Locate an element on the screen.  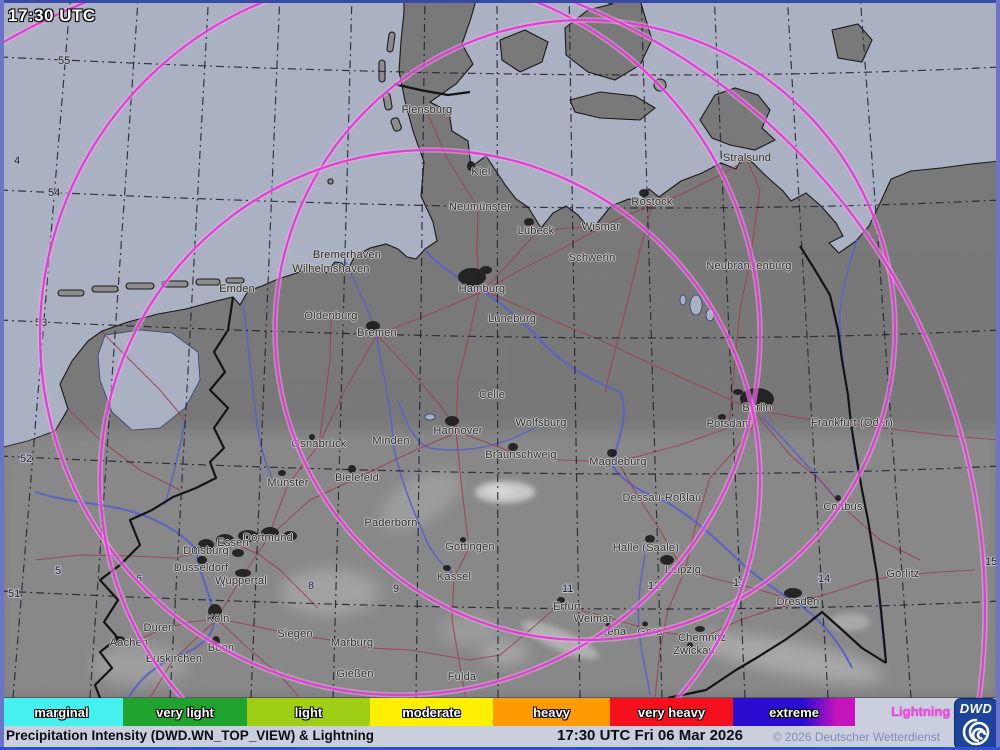
city-label: Weimar is located at coordinates (593, 619).